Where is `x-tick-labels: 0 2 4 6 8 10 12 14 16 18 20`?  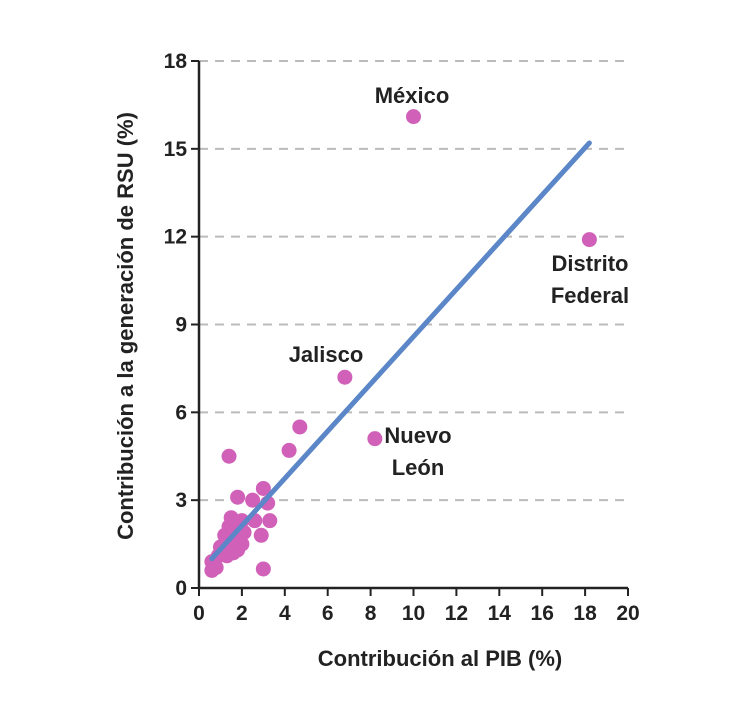
x-tick-labels: 0 2 4 6 8 10 12 14 16 18 20 is located at coordinates (416, 613).